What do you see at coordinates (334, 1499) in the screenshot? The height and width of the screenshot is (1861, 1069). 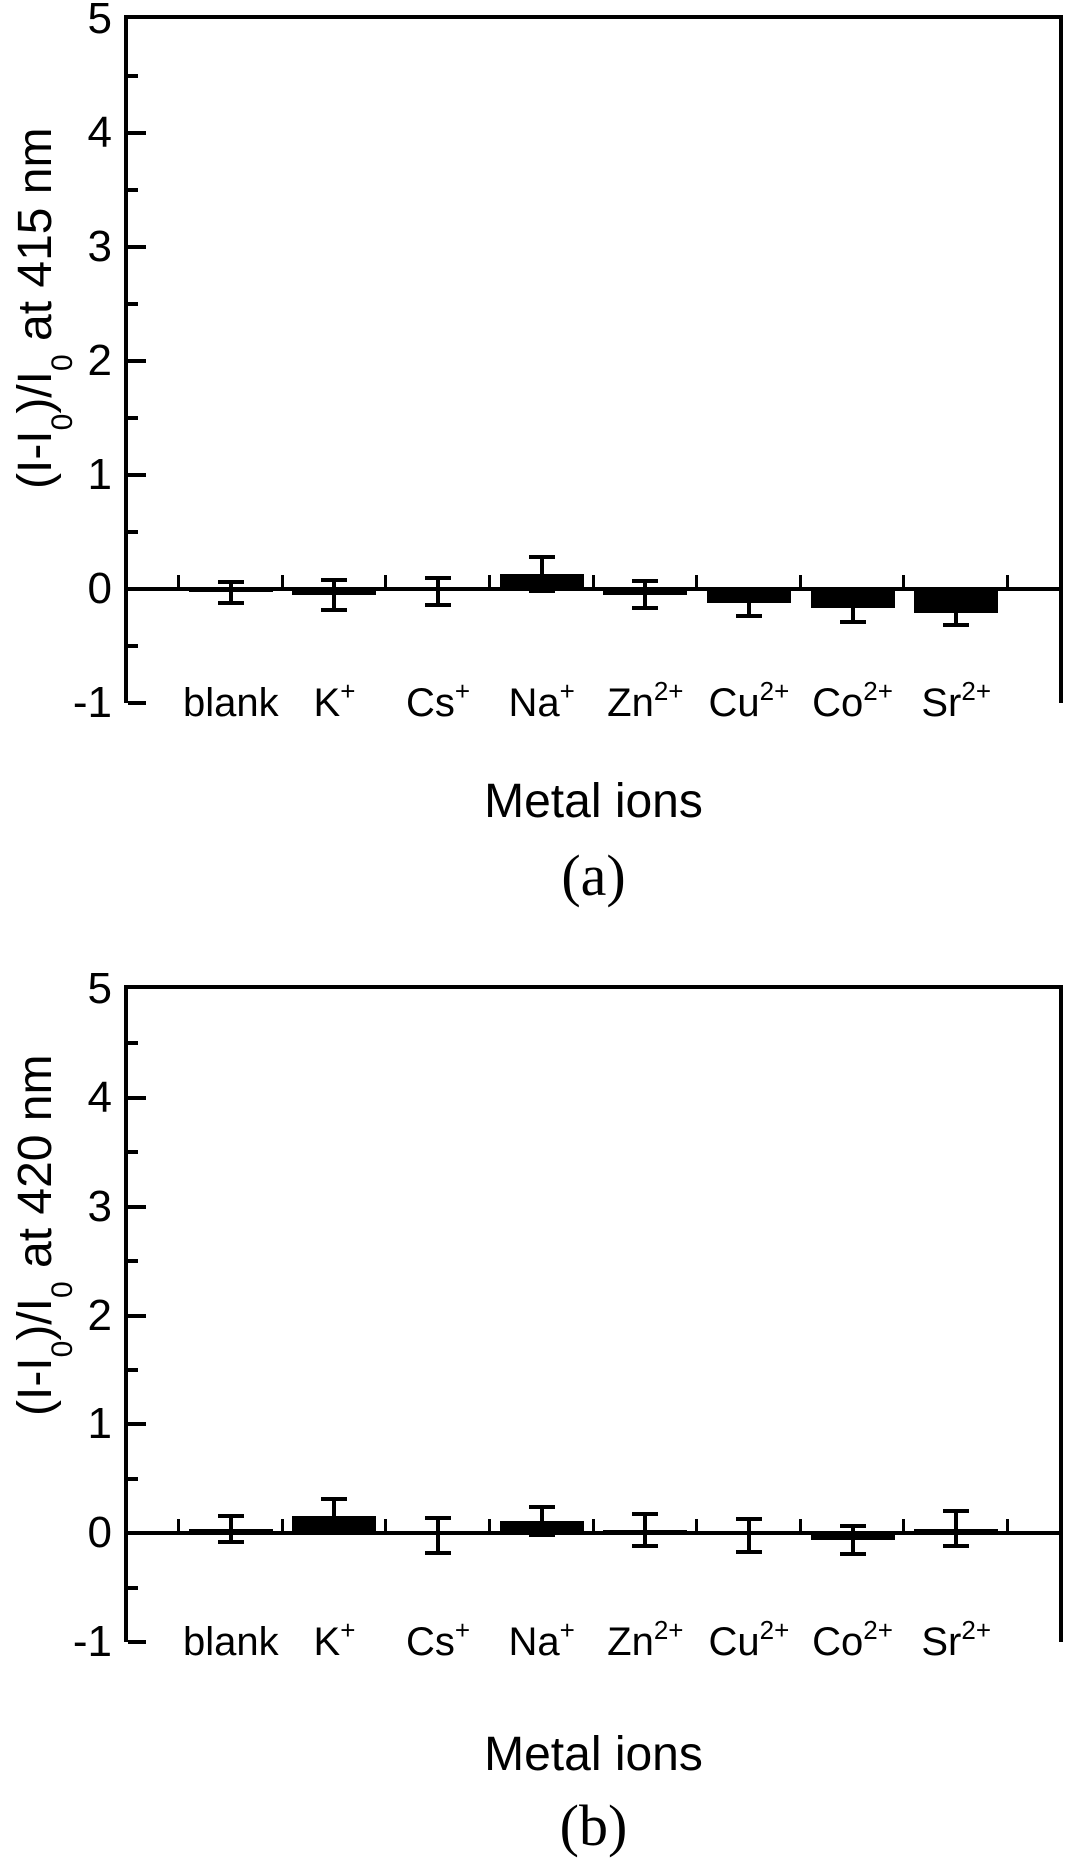 I see `error-cap-top-K+` at bounding box center [334, 1499].